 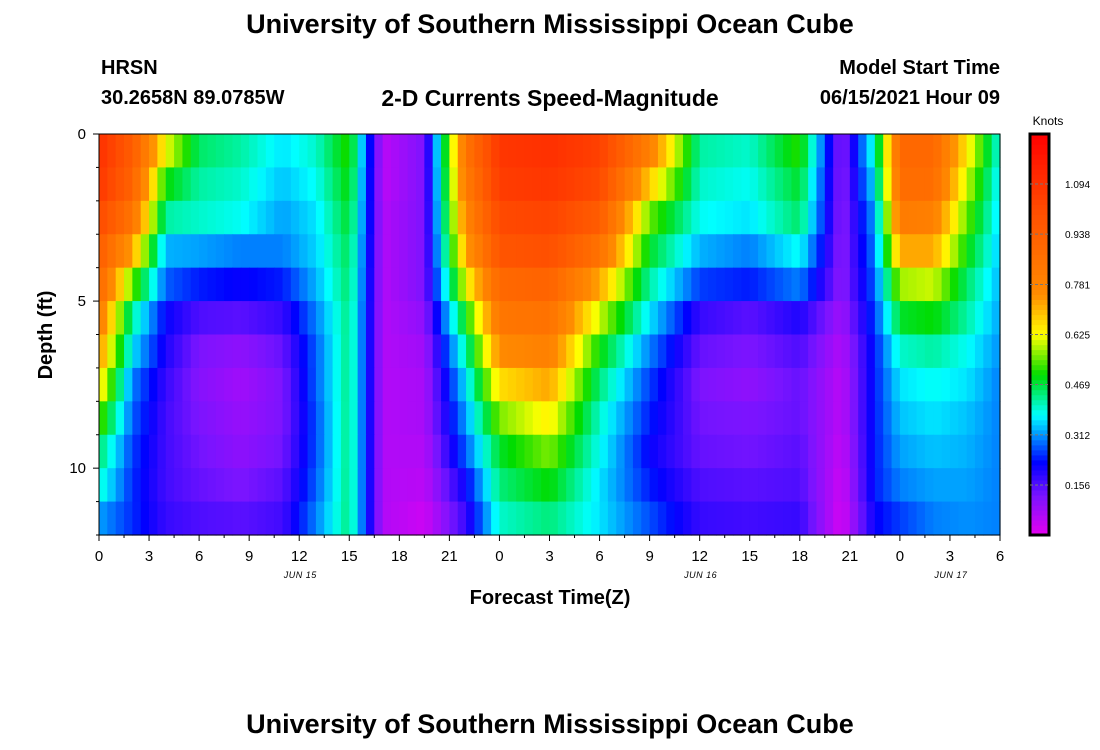 I want to click on x-tick-label: 18, so click(x=799, y=556).